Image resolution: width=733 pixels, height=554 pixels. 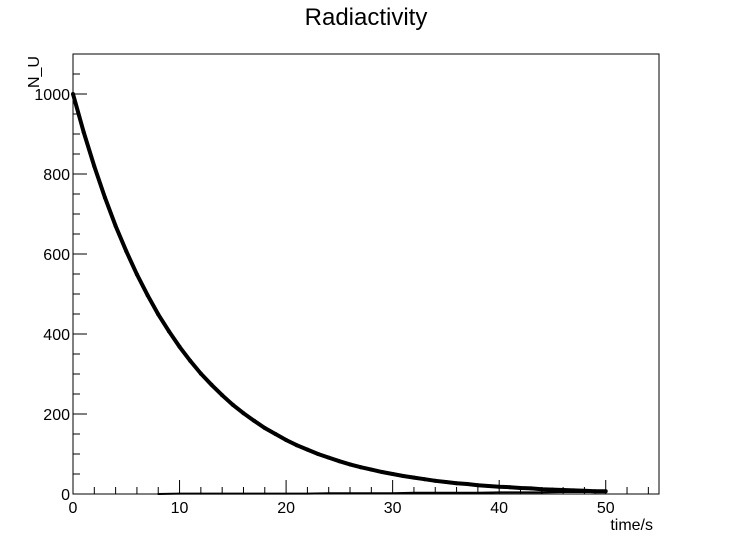 What do you see at coordinates (286, 508) in the screenshot?
I see `x-tick-label: 20` at bounding box center [286, 508].